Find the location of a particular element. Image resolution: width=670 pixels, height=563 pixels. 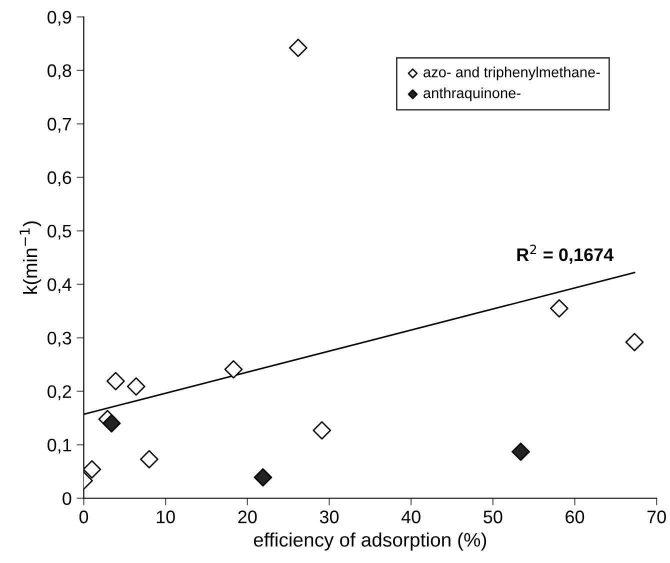

y-tick-label: 0,2 is located at coordinates (60, 392).